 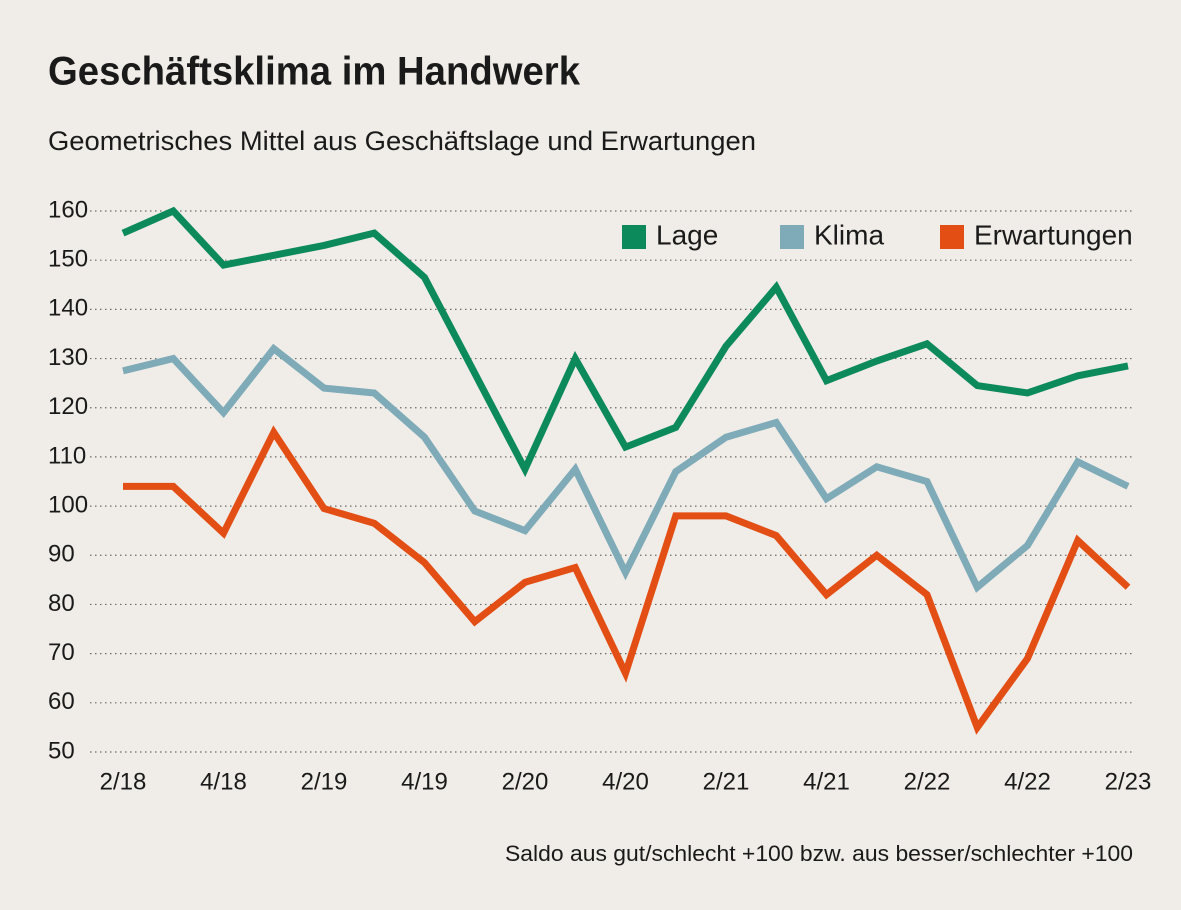 What do you see at coordinates (68, 406) in the screenshot?
I see `y-tick-label: 120` at bounding box center [68, 406].